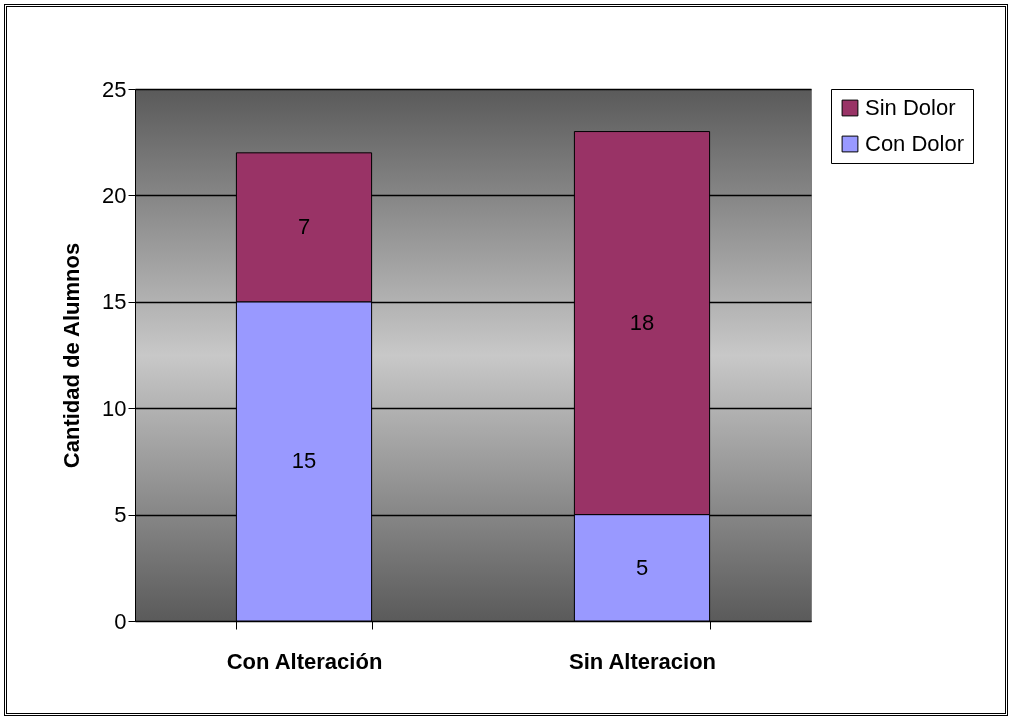 This screenshot has width=1016, height=722. What do you see at coordinates (114, 302) in the screenshot?
I see `y-tick-label: 15` at bounding box center [114, 302].